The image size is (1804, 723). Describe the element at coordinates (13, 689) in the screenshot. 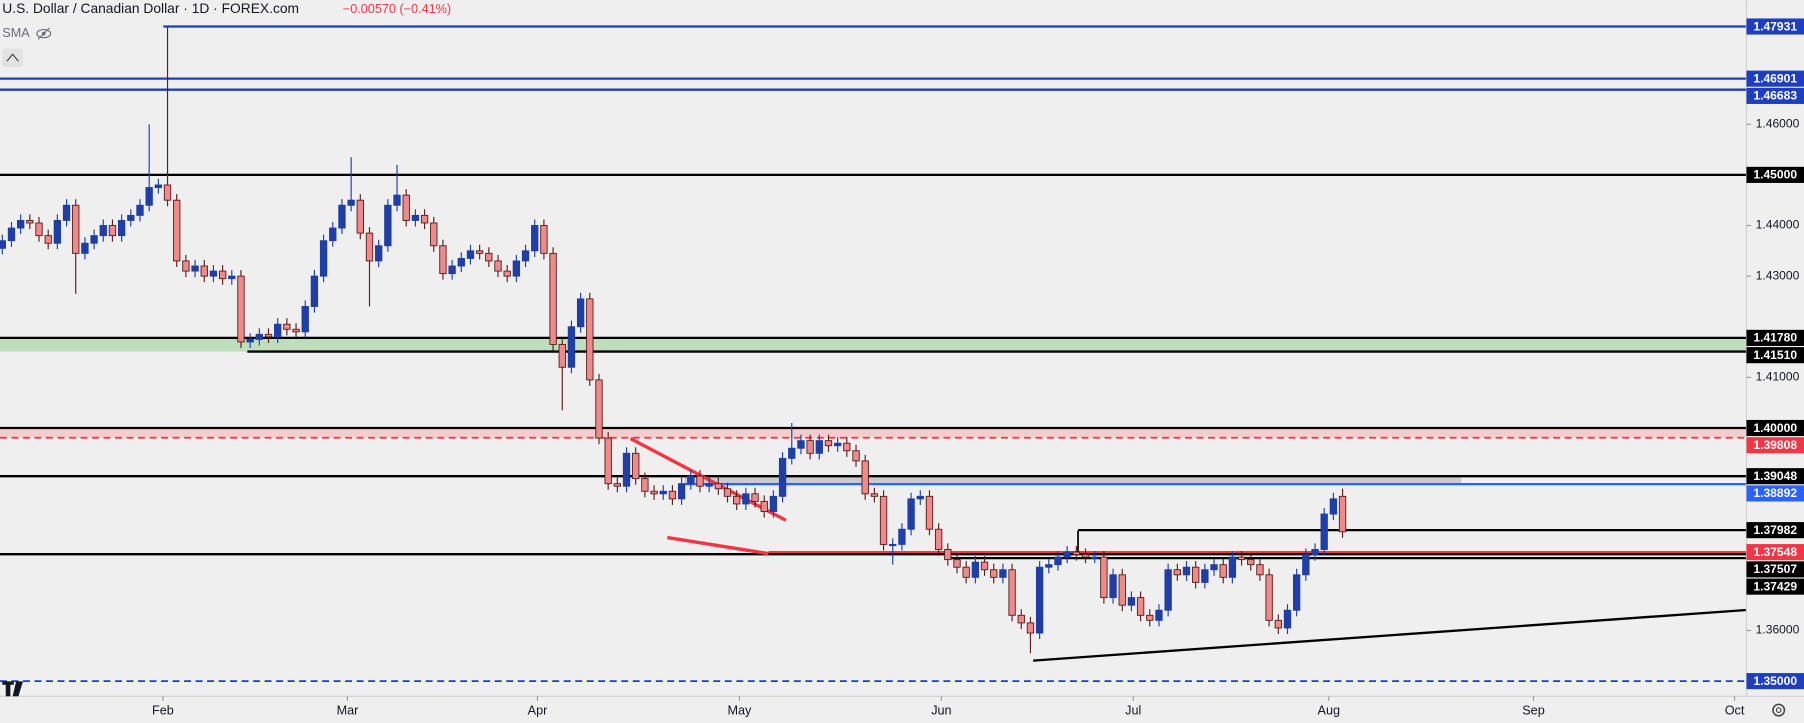

I see `logo` at that location.